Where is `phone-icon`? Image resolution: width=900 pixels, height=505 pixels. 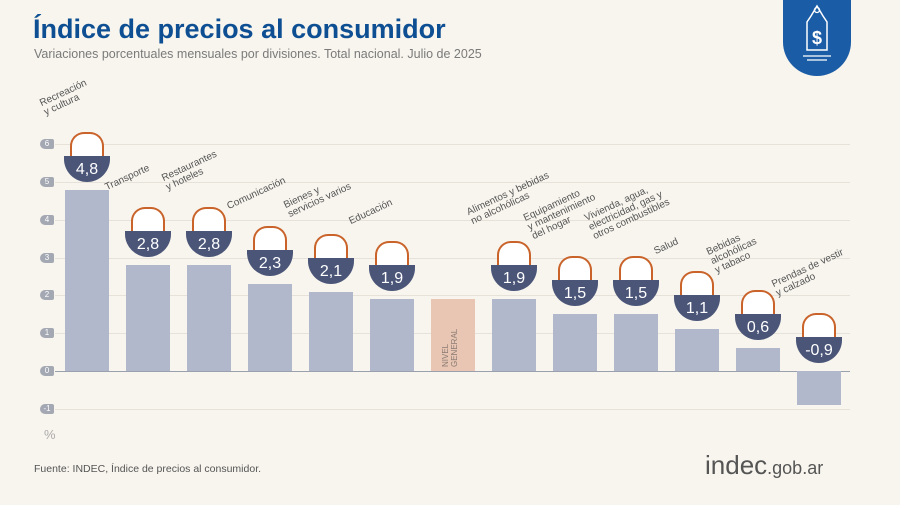 phone-icon is located at coordinates (270, 238).